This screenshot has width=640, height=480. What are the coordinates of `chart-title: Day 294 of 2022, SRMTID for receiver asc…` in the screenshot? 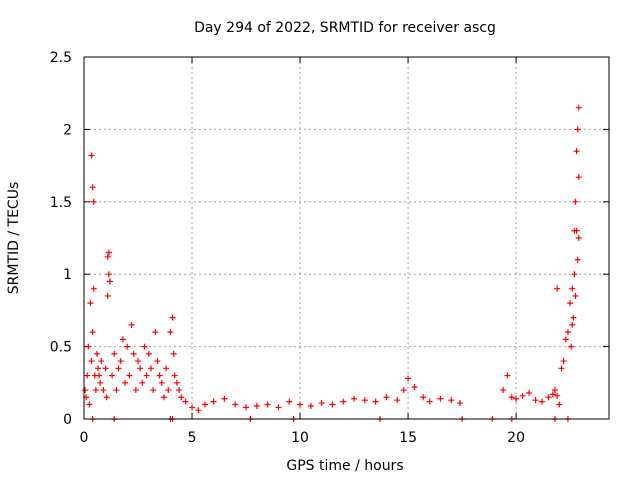 It's located at (345, 28).